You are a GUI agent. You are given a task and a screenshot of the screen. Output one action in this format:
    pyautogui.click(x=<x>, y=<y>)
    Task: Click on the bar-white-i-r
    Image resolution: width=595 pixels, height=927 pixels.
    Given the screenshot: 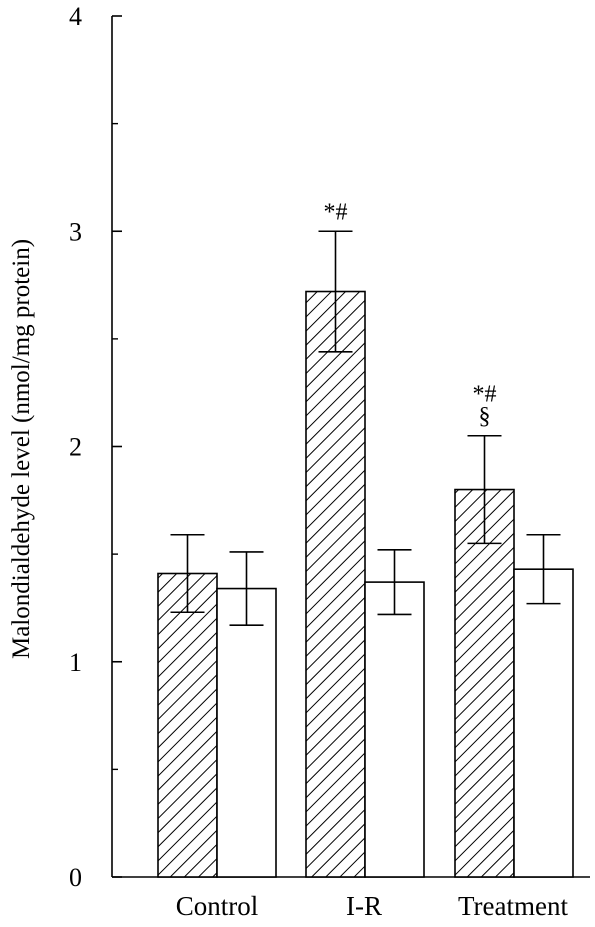 What is the action you would take?
    pyautogui.click(x=394, y=729)
    